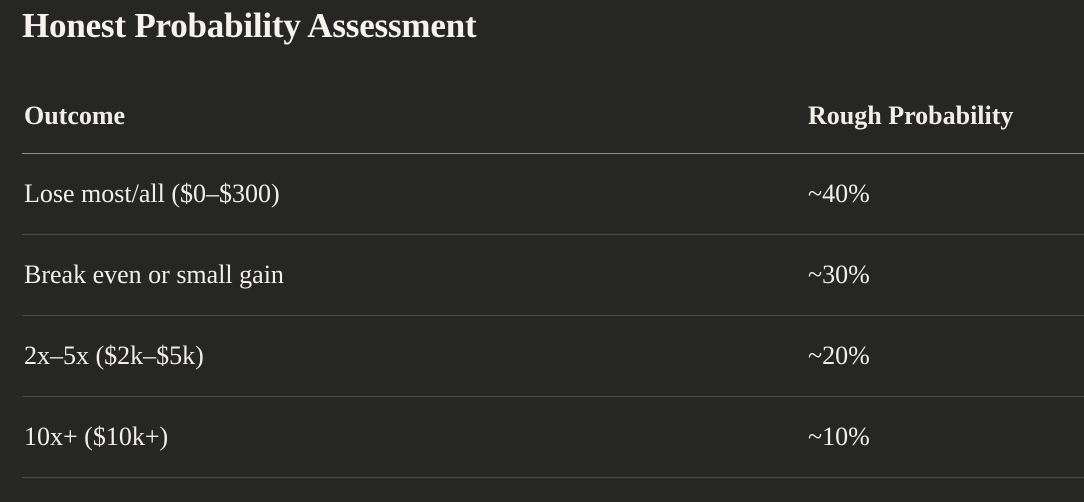 The width and height of the screenshot is (1084, 502). What do you see at coordinates (945, 117) in the screenshot?
I see `header-probability: Rough Probability` at bounding box center [945, 117].